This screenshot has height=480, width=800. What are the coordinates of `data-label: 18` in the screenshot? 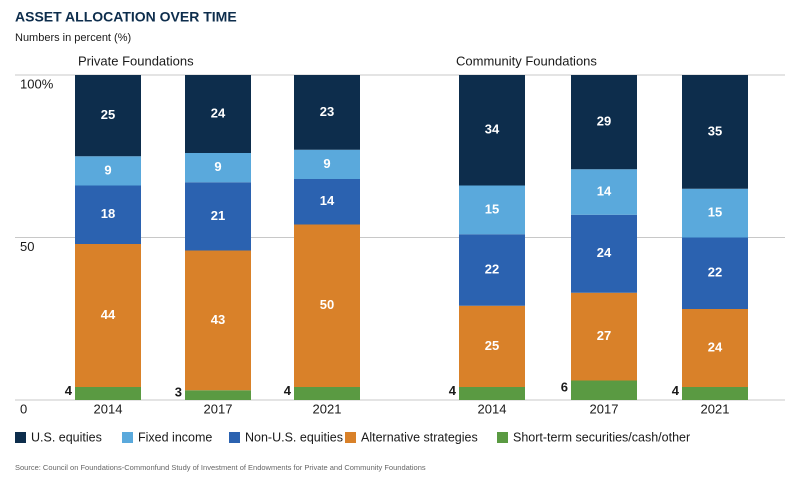 It's located at (108, 213).